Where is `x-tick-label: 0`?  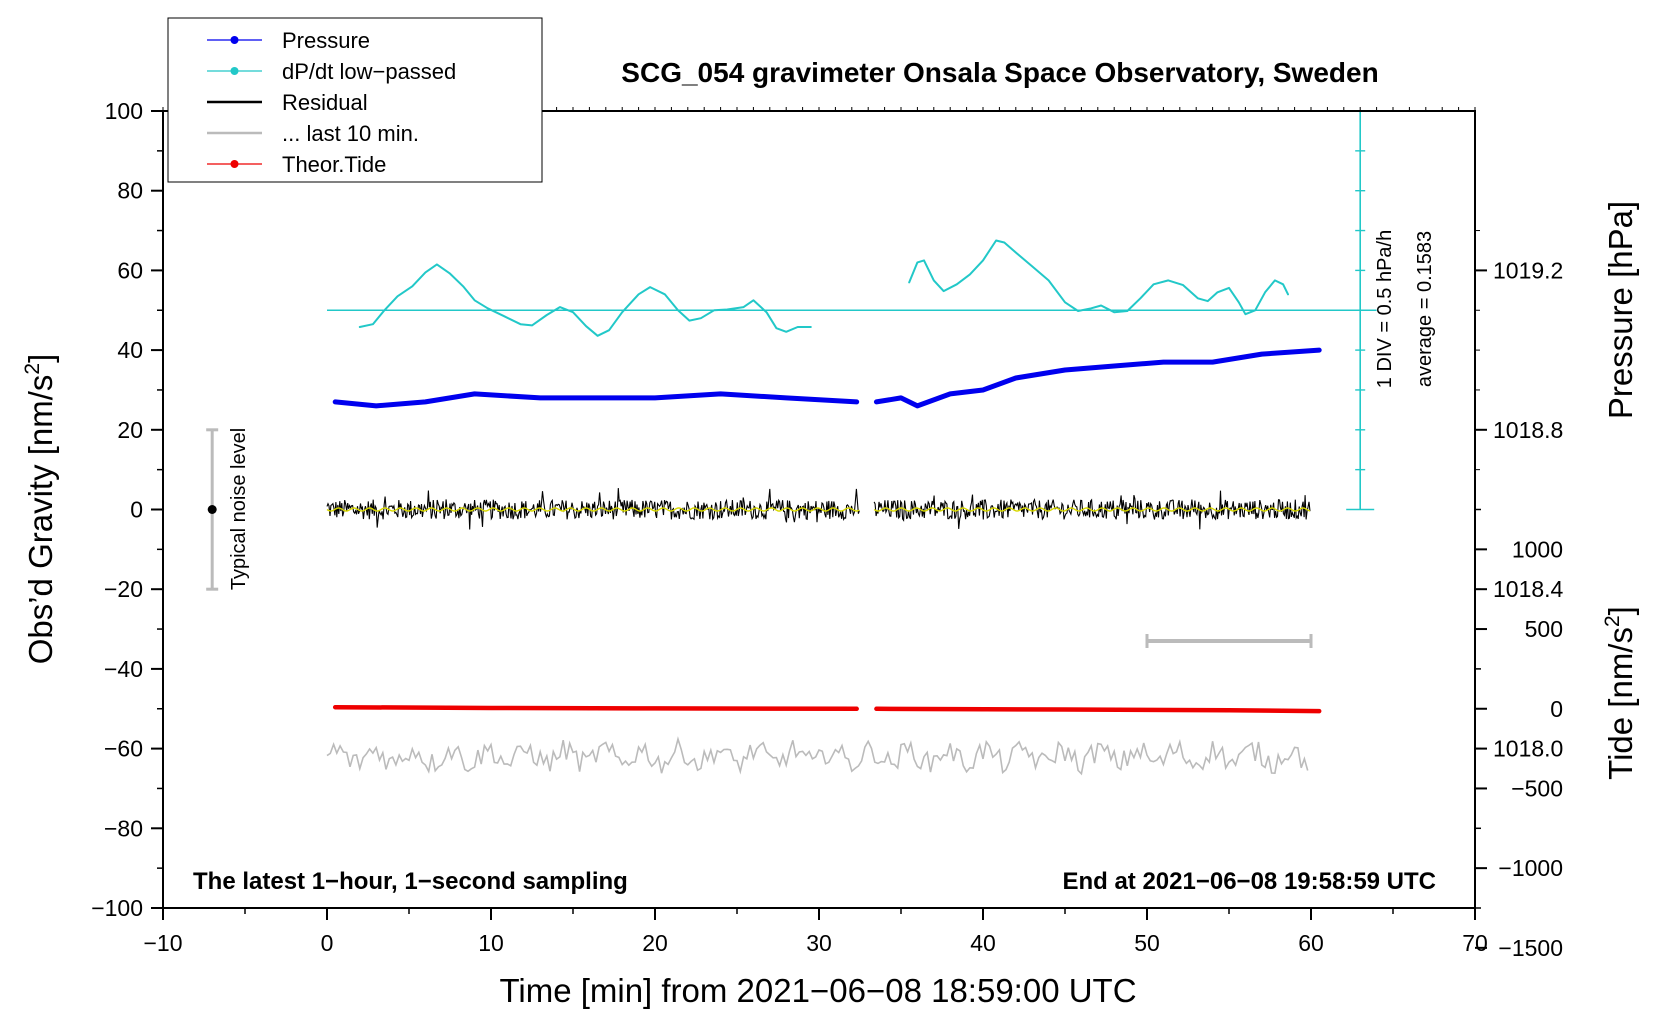
x-tick-label: 0 is located at coordinates (327, 943).